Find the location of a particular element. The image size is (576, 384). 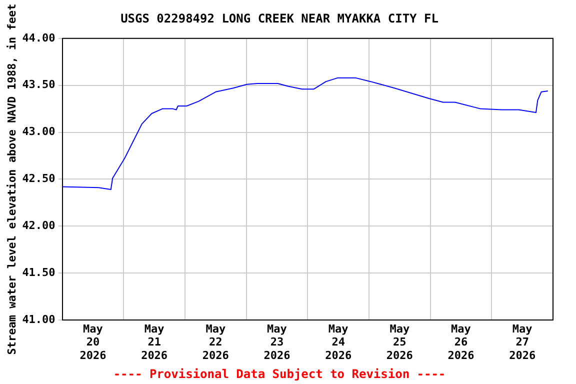

y-axis-title: Stream water level elevation above NAVD 1988, in feet is located at coordinates (11, 179).